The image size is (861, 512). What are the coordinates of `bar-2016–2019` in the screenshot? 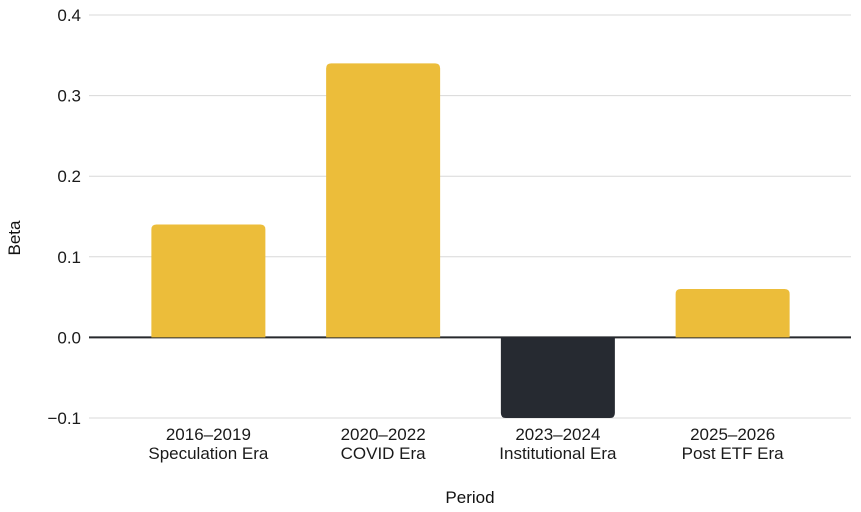 It's located at (208, 281).